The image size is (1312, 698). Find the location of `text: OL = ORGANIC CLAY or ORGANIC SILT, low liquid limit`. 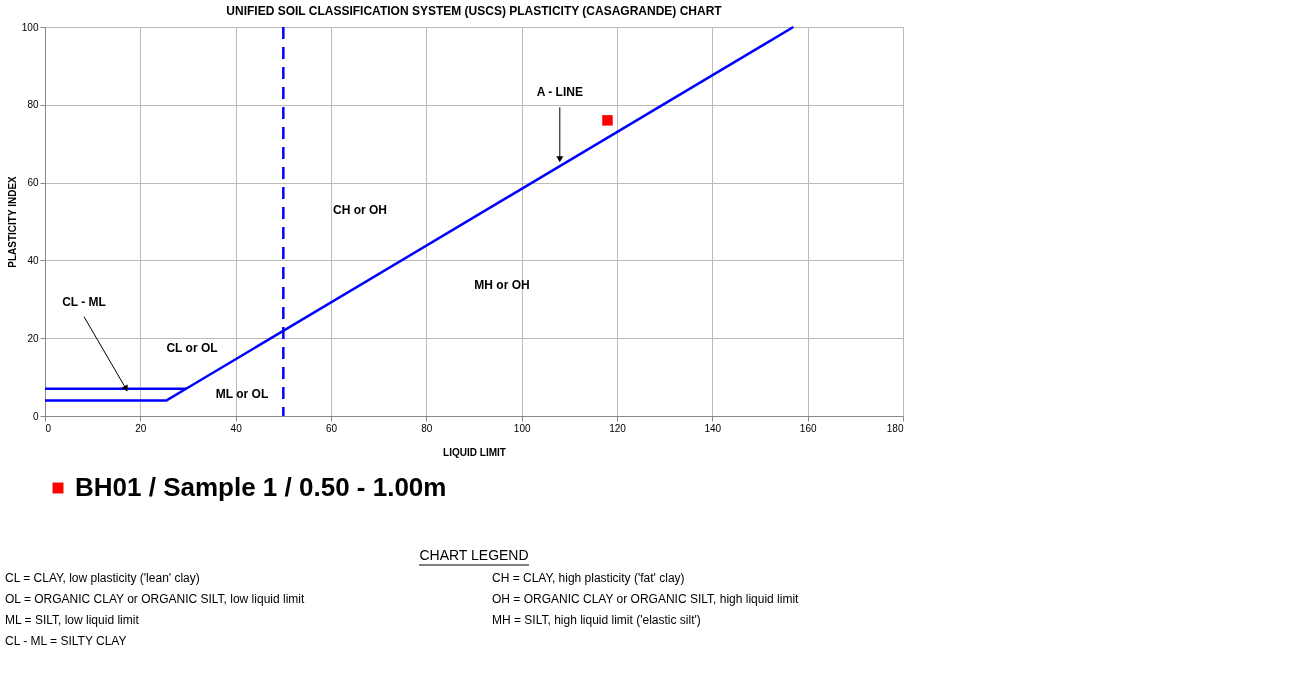

text: OL = ORGANIC CLAY or ORGANIC SILT, low liquid limit is located at coordinates (155, 599).